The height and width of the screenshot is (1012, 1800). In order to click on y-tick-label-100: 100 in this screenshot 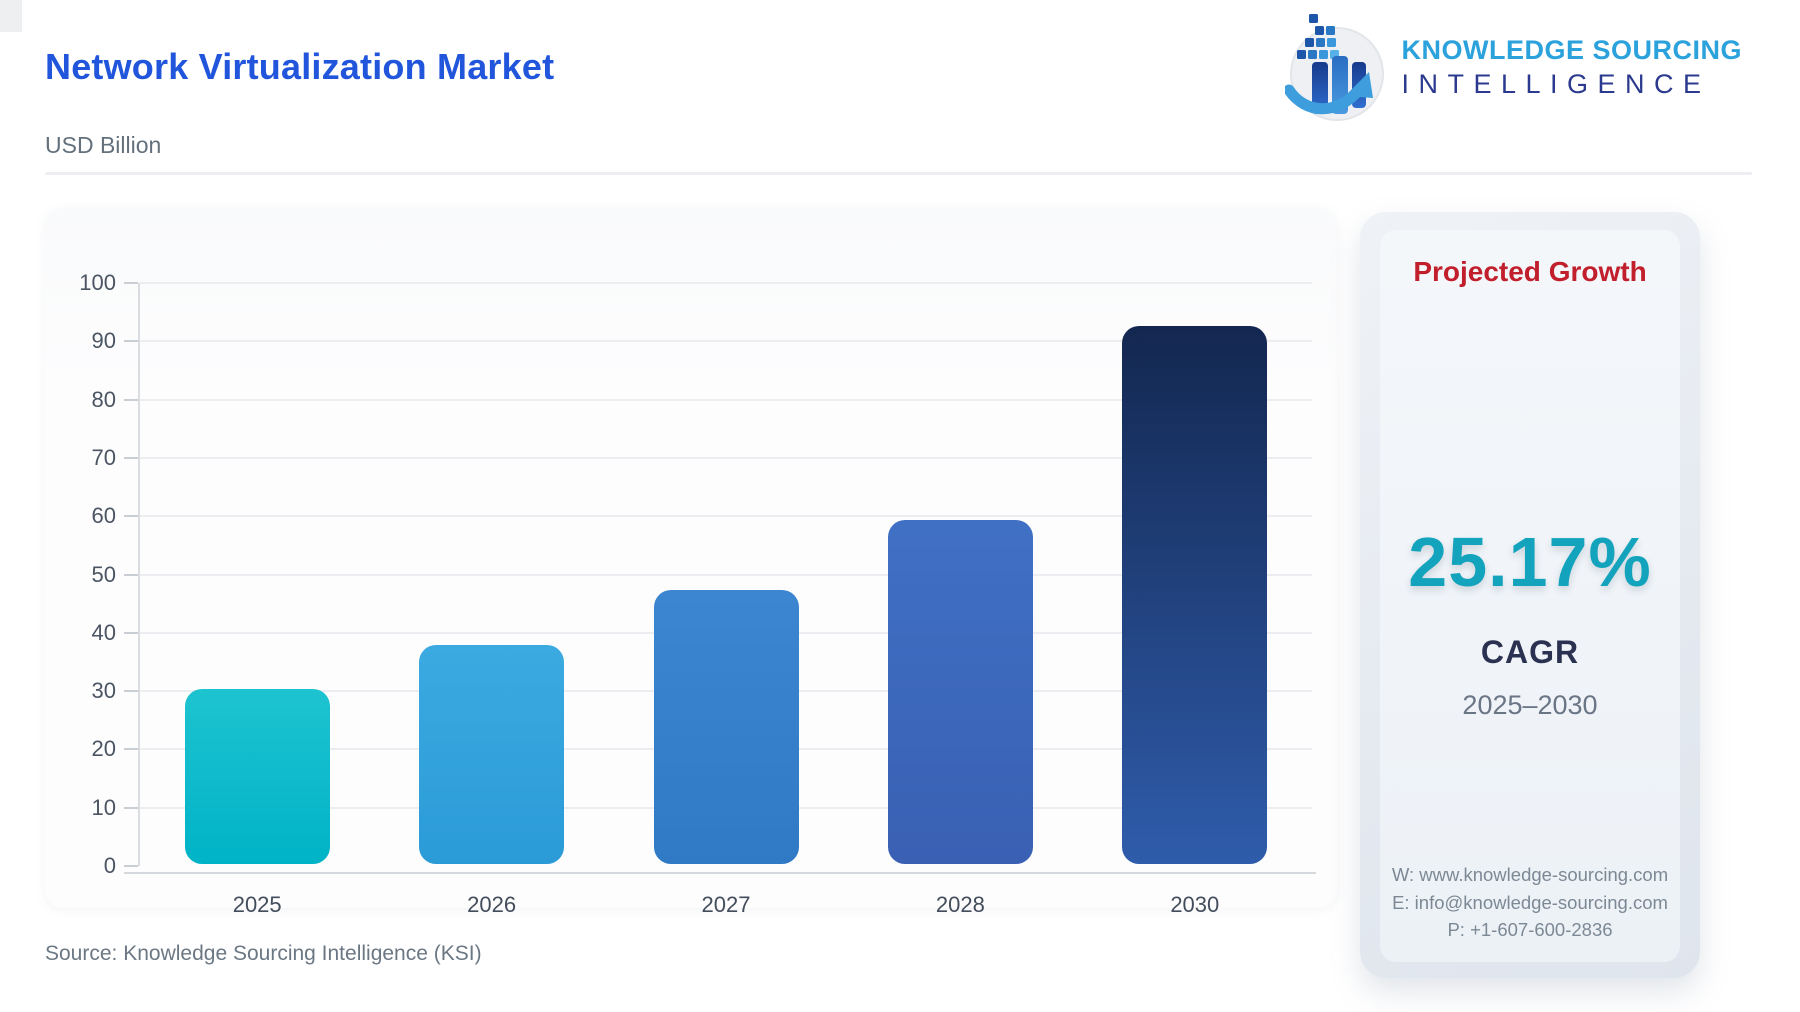, I will do `click(97, 282)`.